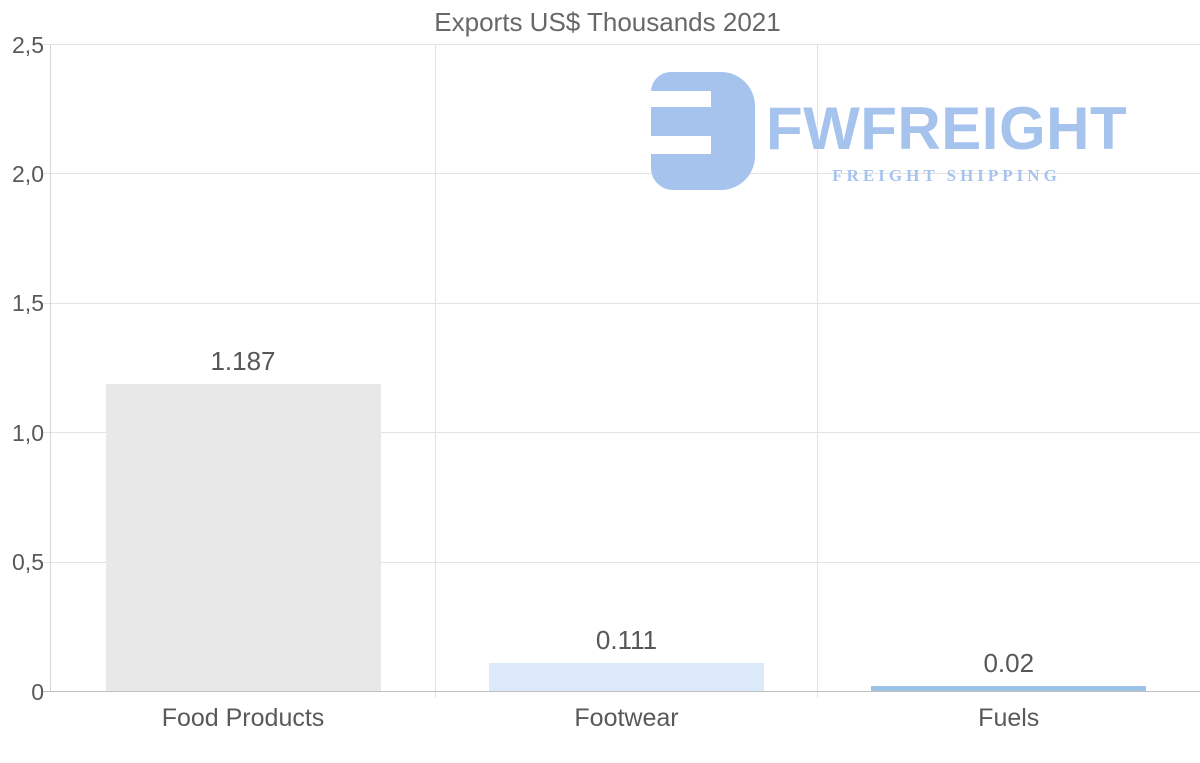 This screenshot has width=1200, height=763. What do you see at coordinates (28, 303) in the screenshot?
I see `y-tick-label: 1,5` at bounding box center [28, 303].